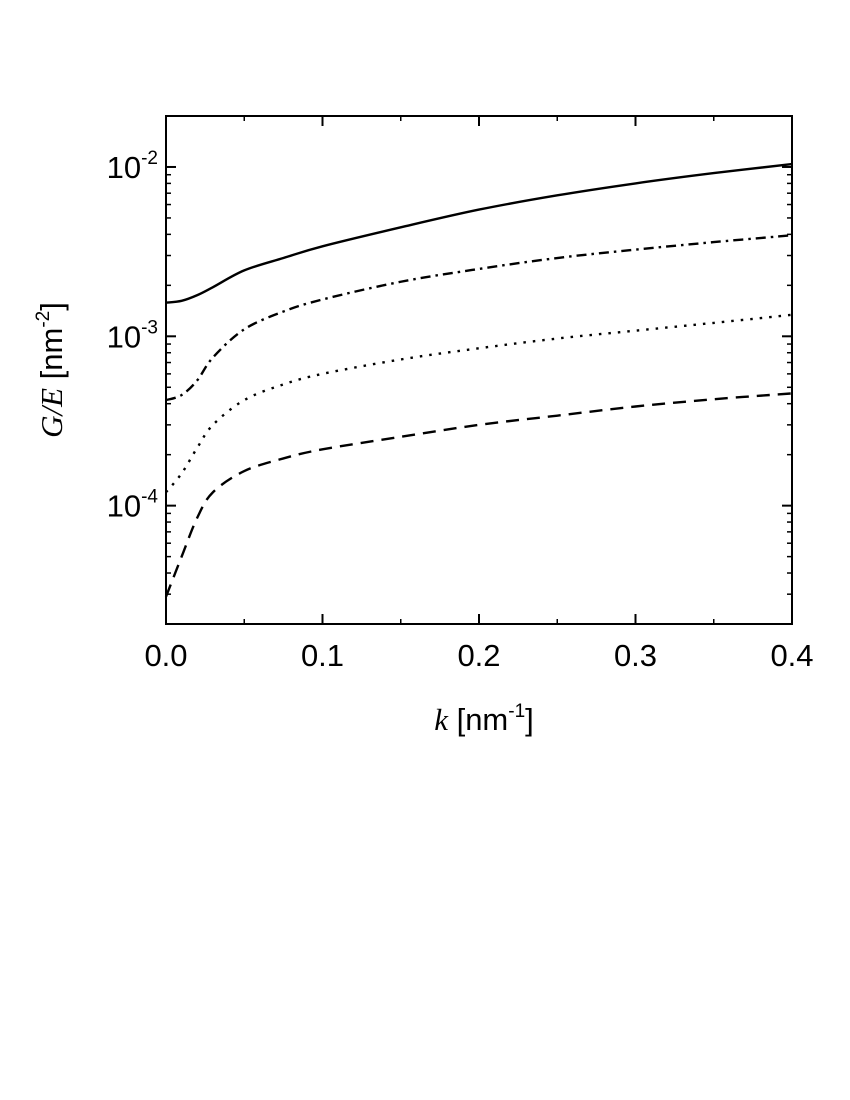 This screenshot has width=850, height=1100. I want to click on y-tick-label: 10⁻², so click(132, 166).